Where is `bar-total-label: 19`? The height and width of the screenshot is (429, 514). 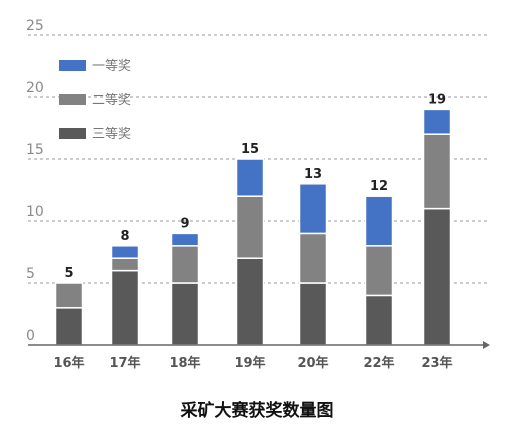
bar-total-label: 19 is located at coordinates (437, 99).